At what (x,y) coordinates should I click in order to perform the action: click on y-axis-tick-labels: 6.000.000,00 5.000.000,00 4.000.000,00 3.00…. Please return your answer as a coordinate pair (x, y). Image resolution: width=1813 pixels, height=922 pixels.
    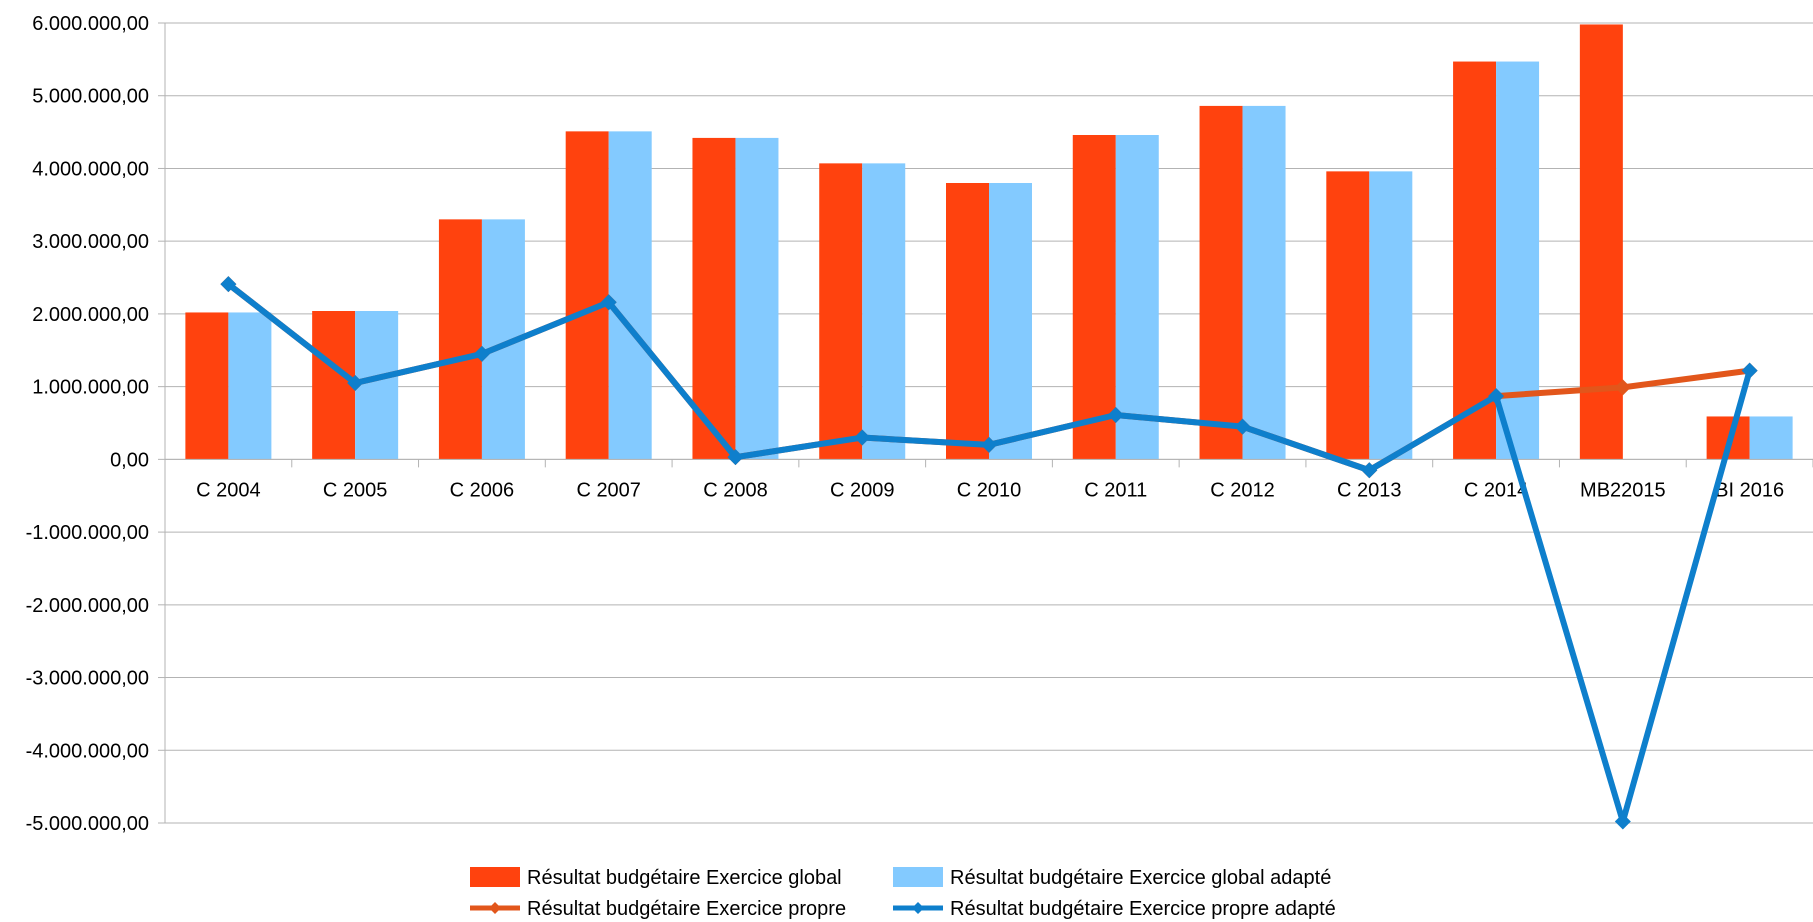
    Looking at the image, I should click on (87, 424).